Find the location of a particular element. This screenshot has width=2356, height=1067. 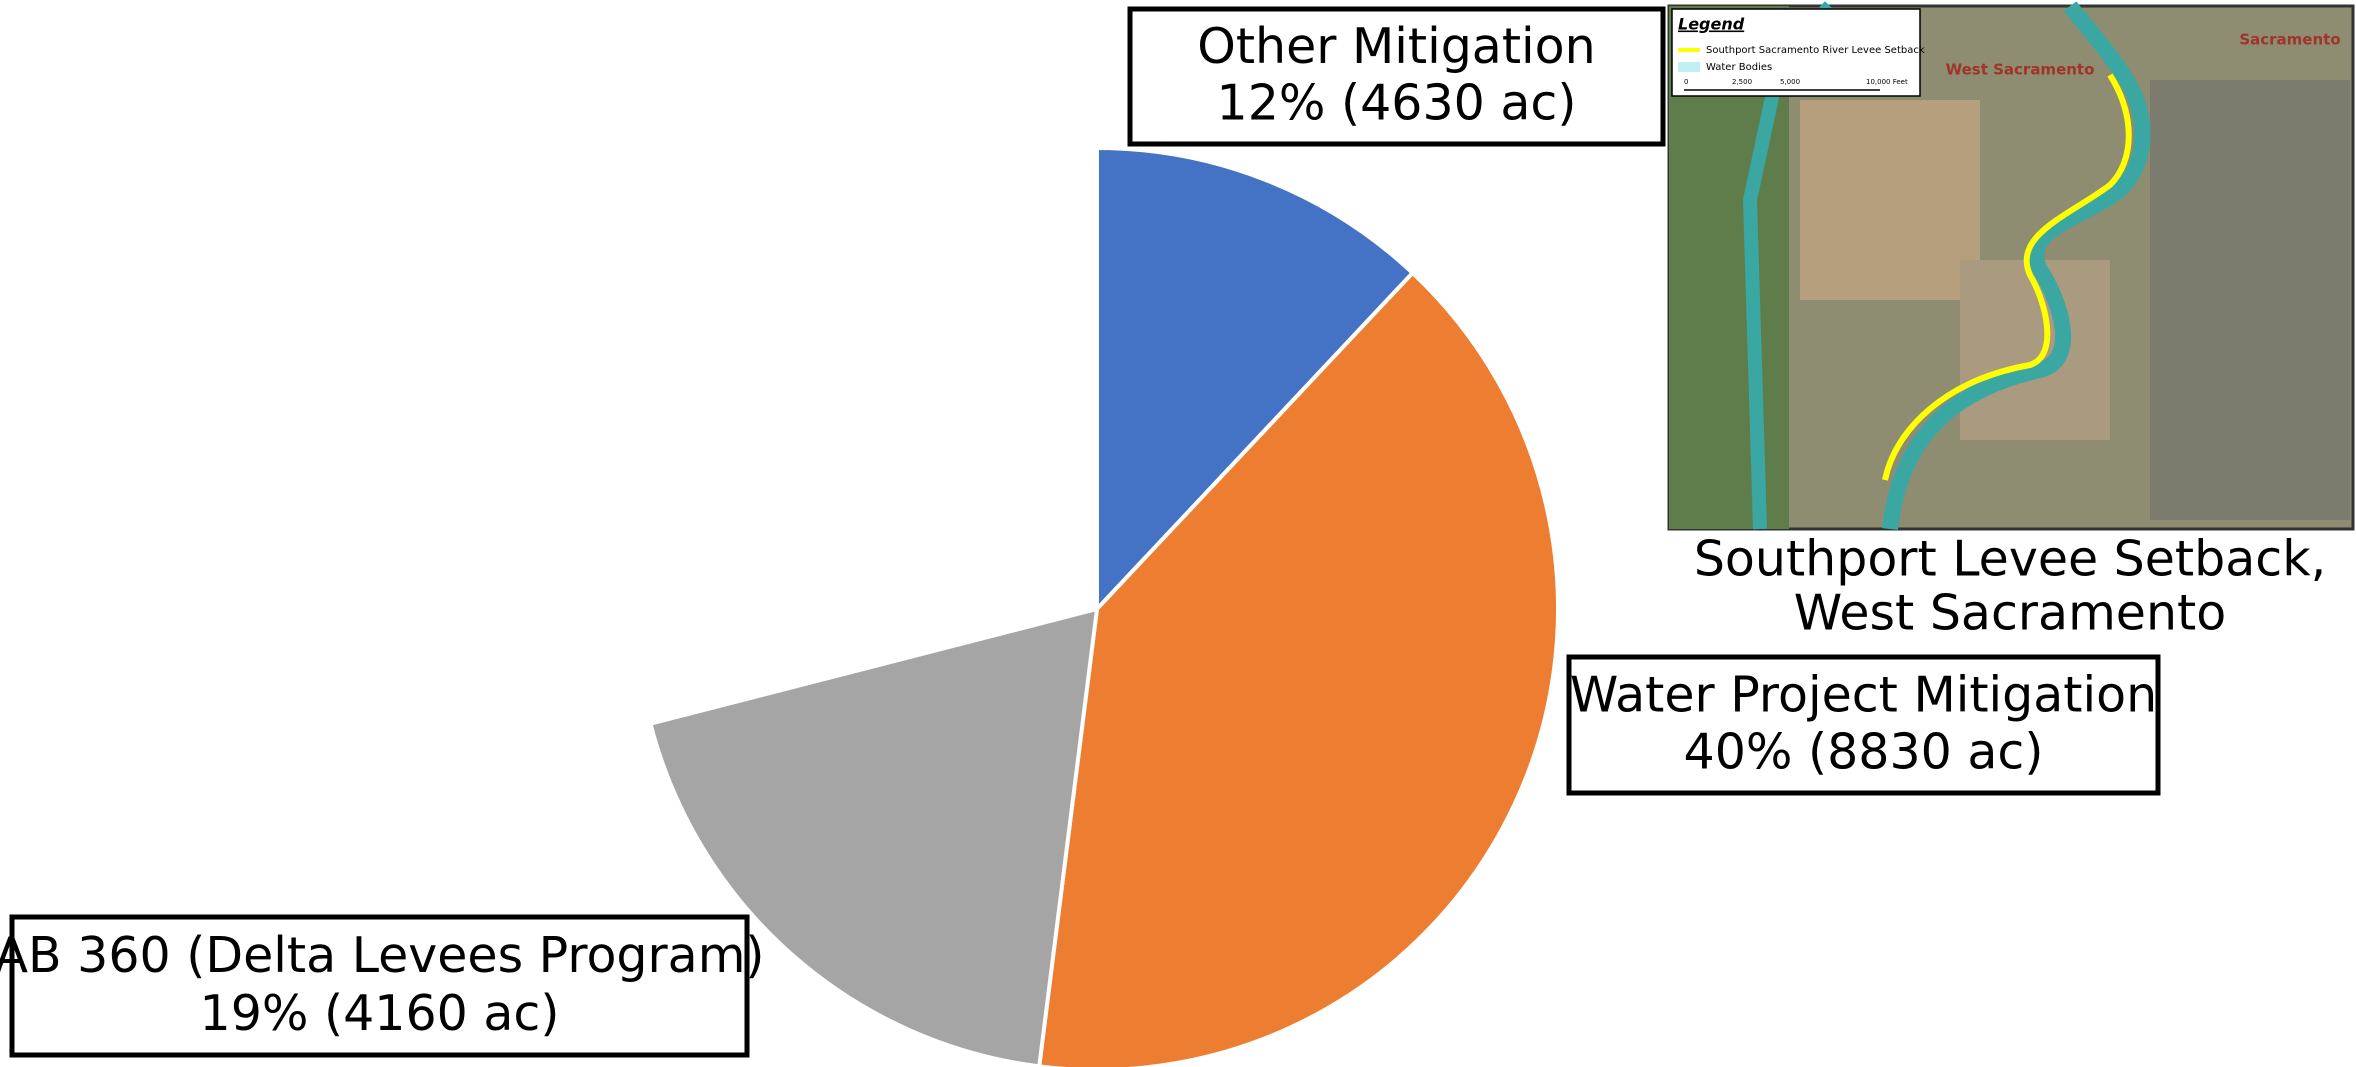

caption: Southport Levee Setback, is located at coordinates (2010, 559).